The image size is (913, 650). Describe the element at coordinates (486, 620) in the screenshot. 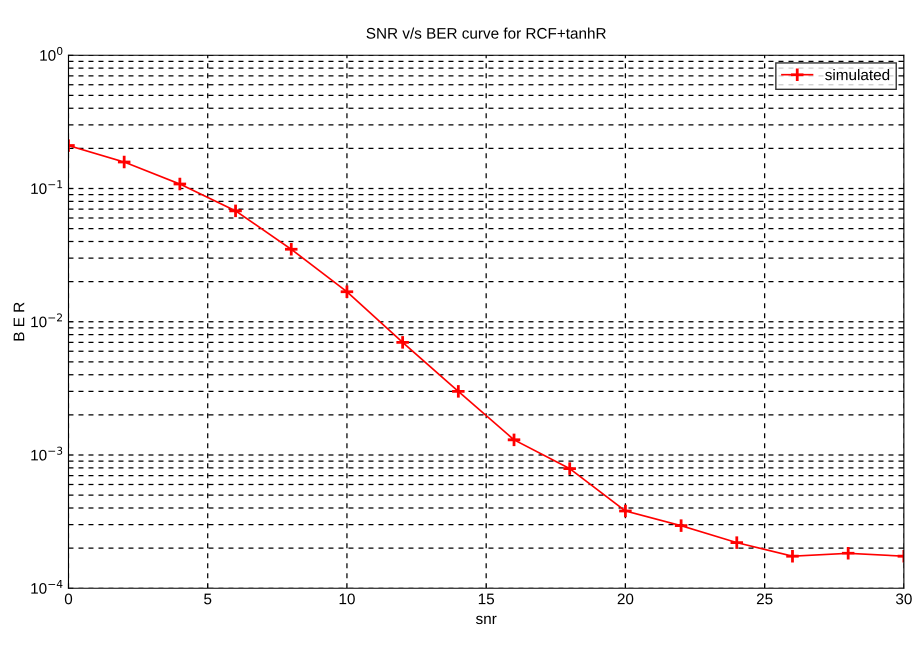

I see `x-axis-title: snr` at that location.